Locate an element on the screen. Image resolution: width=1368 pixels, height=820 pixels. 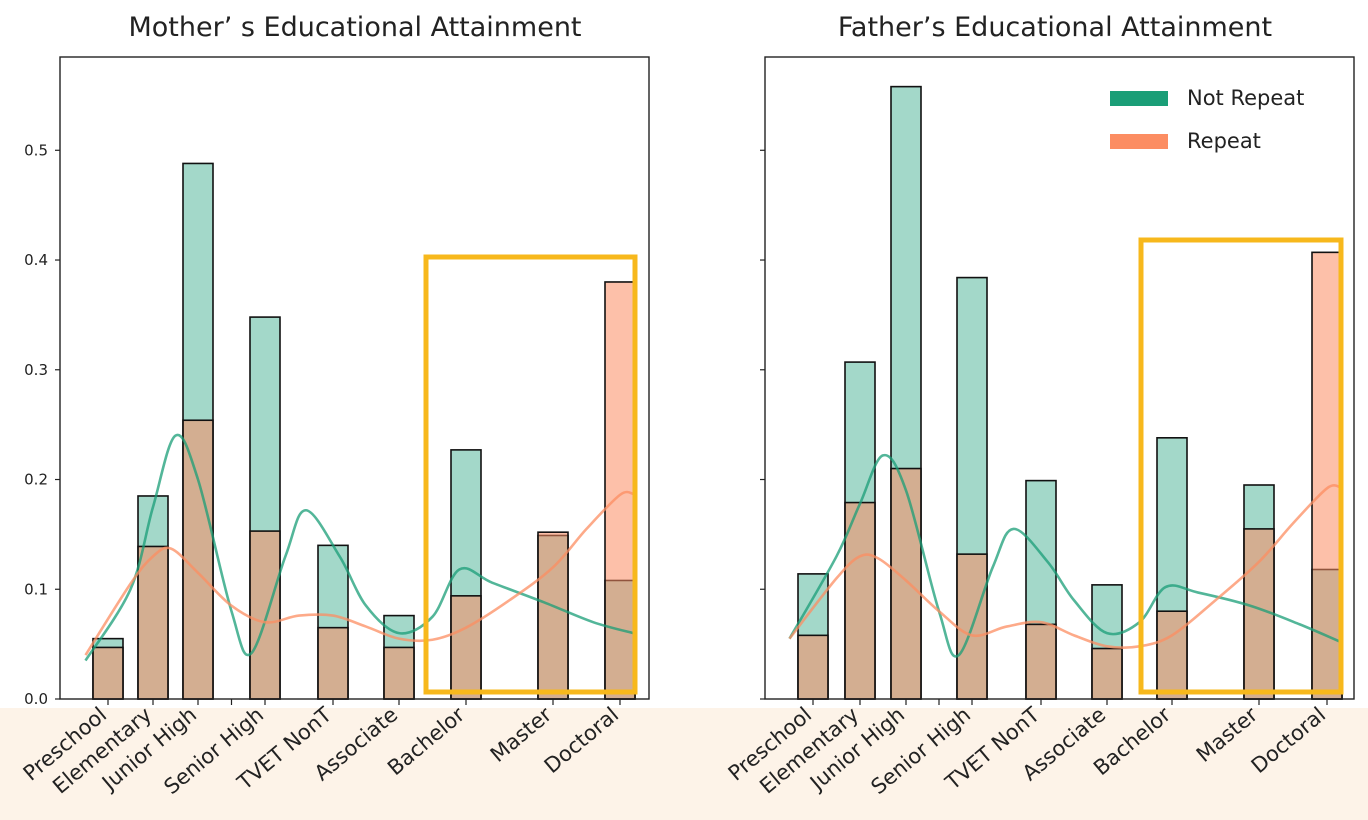
y-tick-label: 0.1 is located at coordinates (36, 589).